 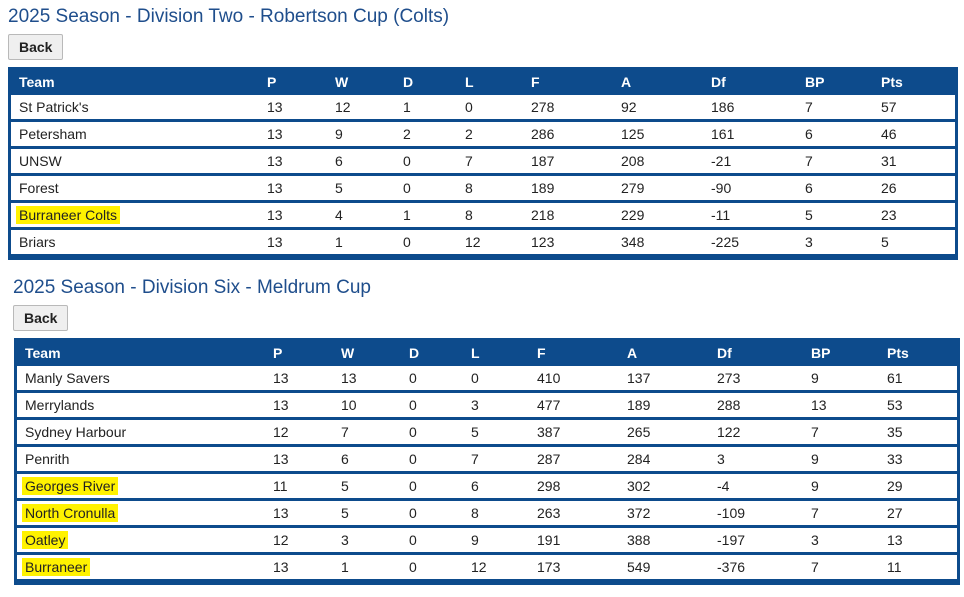 What do you see at coordinates (496, 432) in the screenshot?
I see `stat-cell-l: 5` at bounding box center [496, 432].